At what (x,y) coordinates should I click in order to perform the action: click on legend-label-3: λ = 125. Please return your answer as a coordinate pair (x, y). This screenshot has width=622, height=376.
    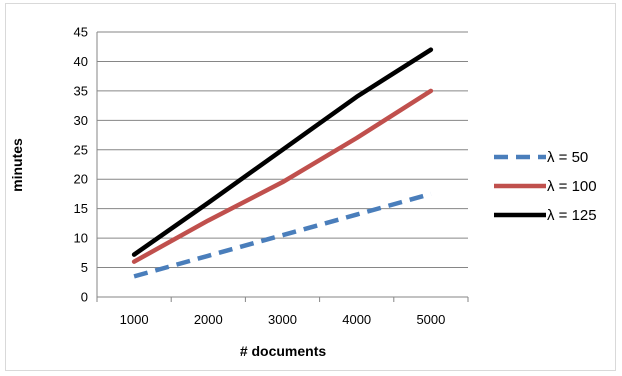
    Looking at the image, I should click on (572, 215).